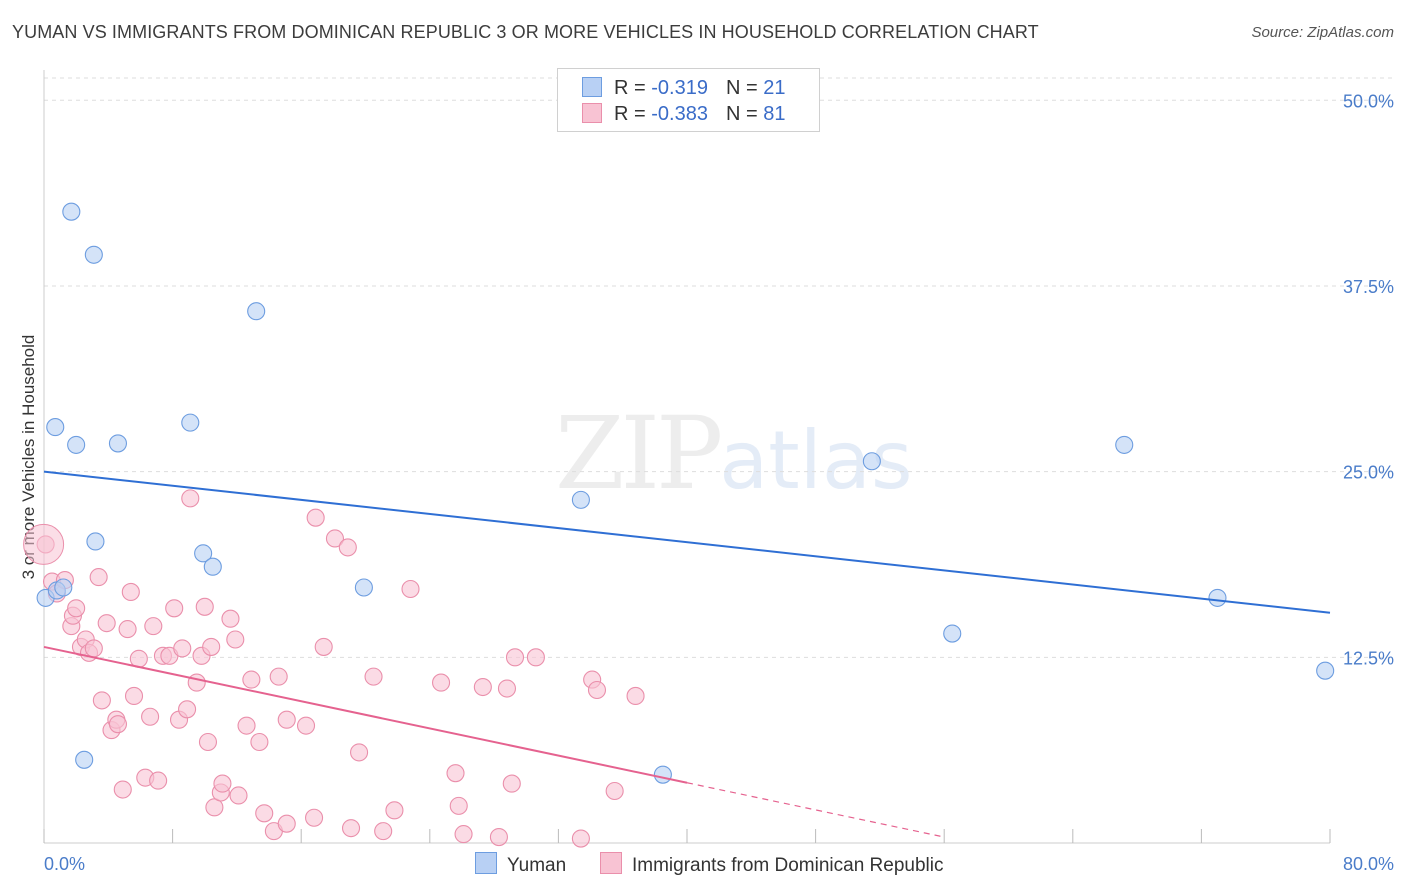 Image resolution: width=1406 pixels, height=892 pixels. Describe the element at coordinates (1368, 379) in the screenshot. I see `y-axis-ticks: 12.5% 25.0% 37.5% 50.0%` at that location.